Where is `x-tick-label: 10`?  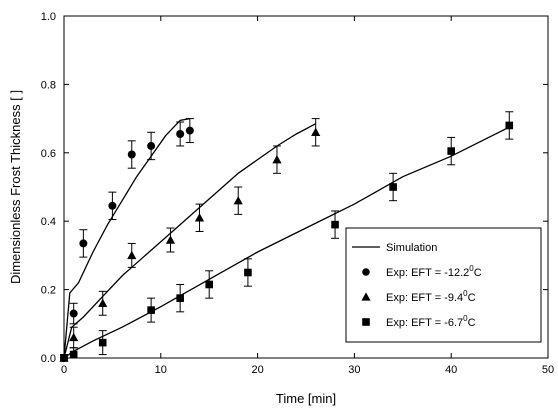 x-tick-label: 10 is located at coordinates (161, 370).